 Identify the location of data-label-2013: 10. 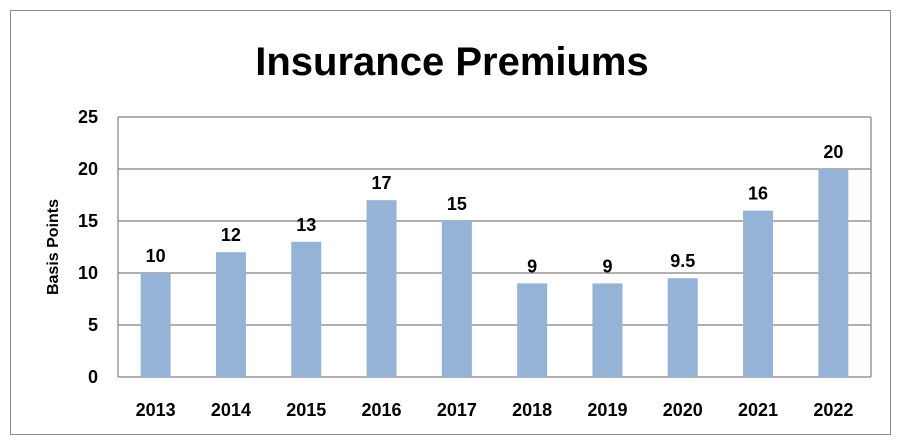
(156, 256).